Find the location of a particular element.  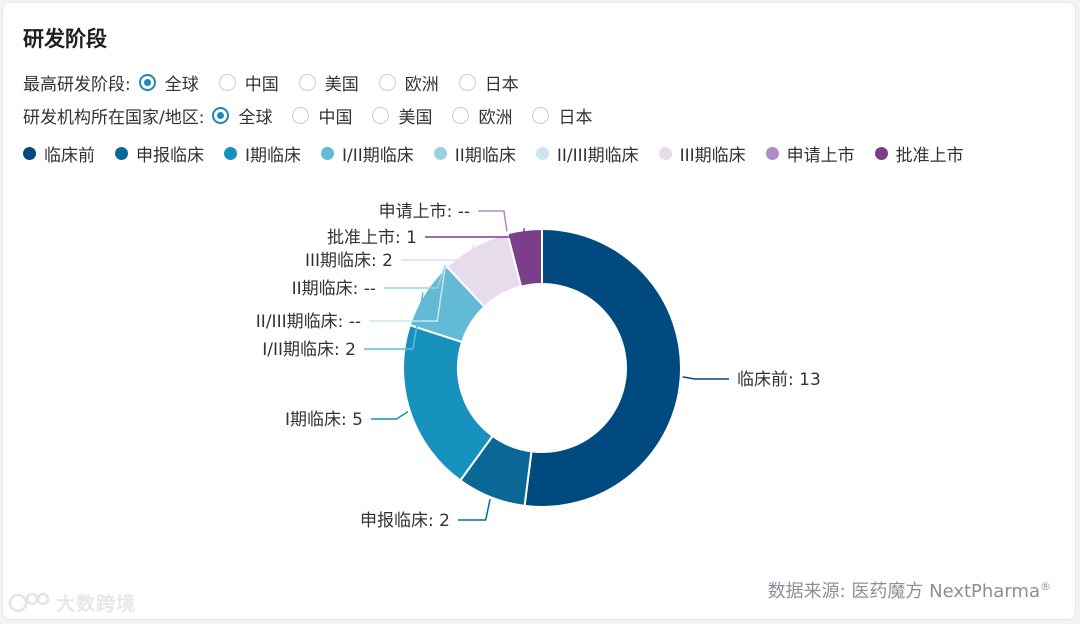

legend-item: II期临床 is located at coordinates (474, 153).